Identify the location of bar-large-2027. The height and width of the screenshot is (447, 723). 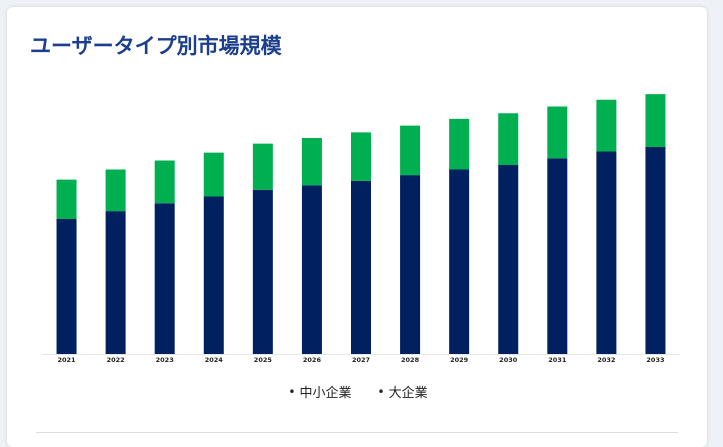
(361, 156).